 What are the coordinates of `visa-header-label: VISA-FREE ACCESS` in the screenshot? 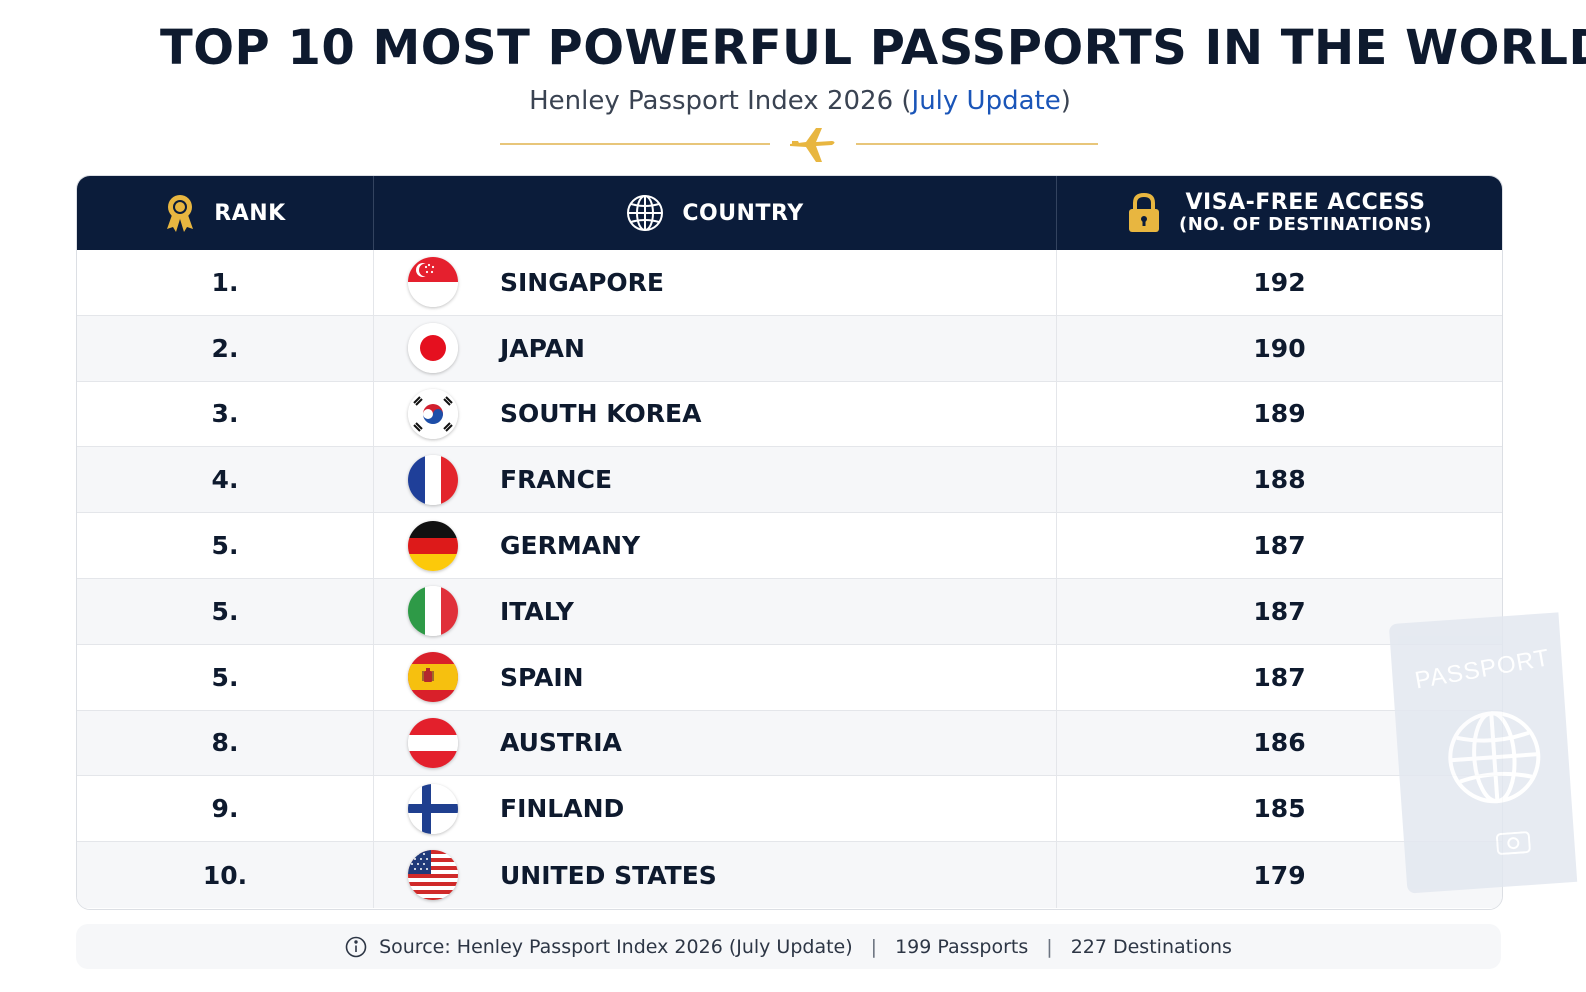 It's located at (1305, 202).